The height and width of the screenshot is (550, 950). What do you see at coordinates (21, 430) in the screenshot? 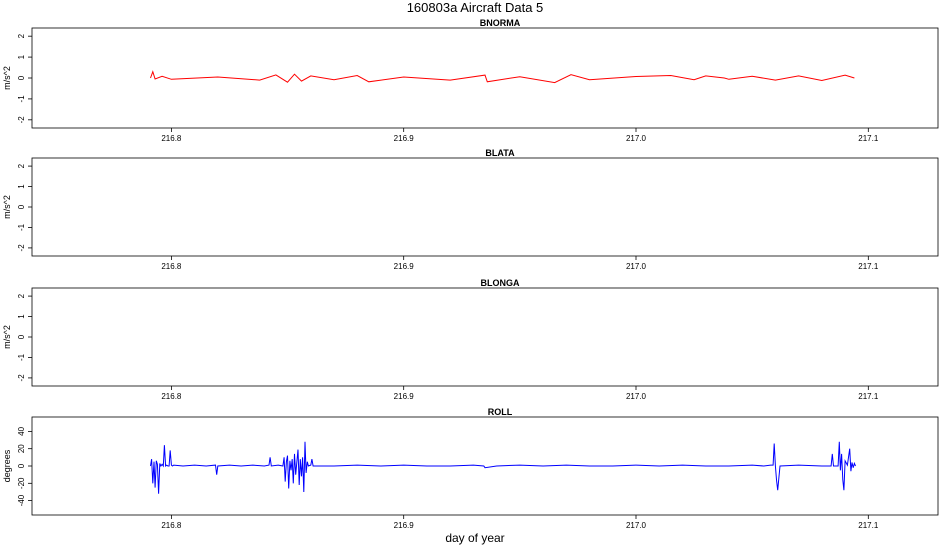
I see `y-tick-label: 40` at bounding box center [21, 430].